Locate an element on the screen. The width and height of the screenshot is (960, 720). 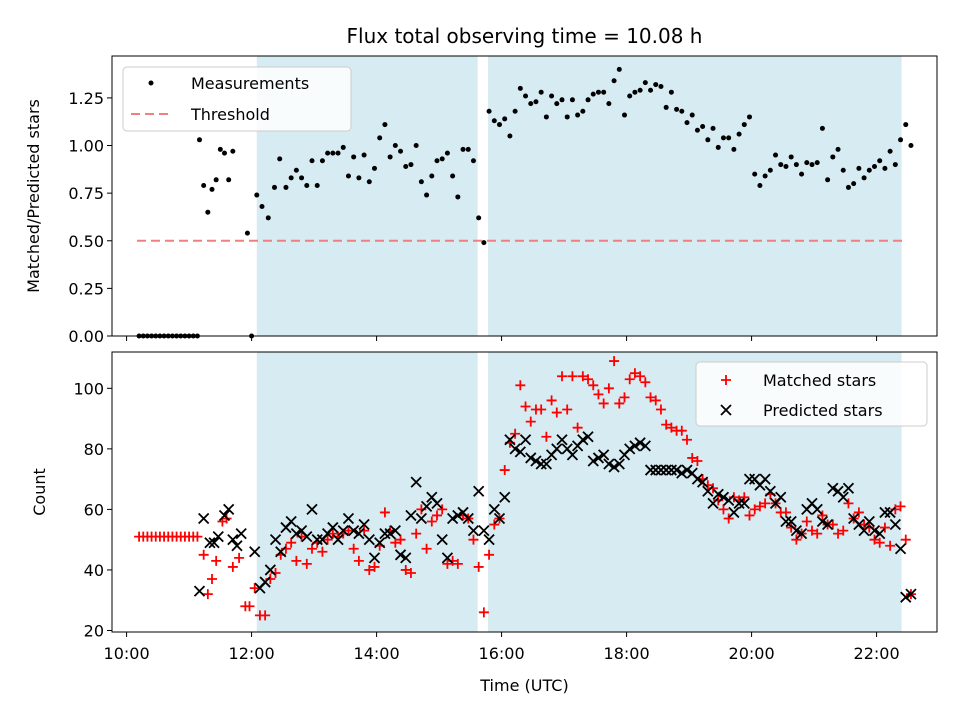
legend: Measurements Threshold is located at coordinates (237, 99).